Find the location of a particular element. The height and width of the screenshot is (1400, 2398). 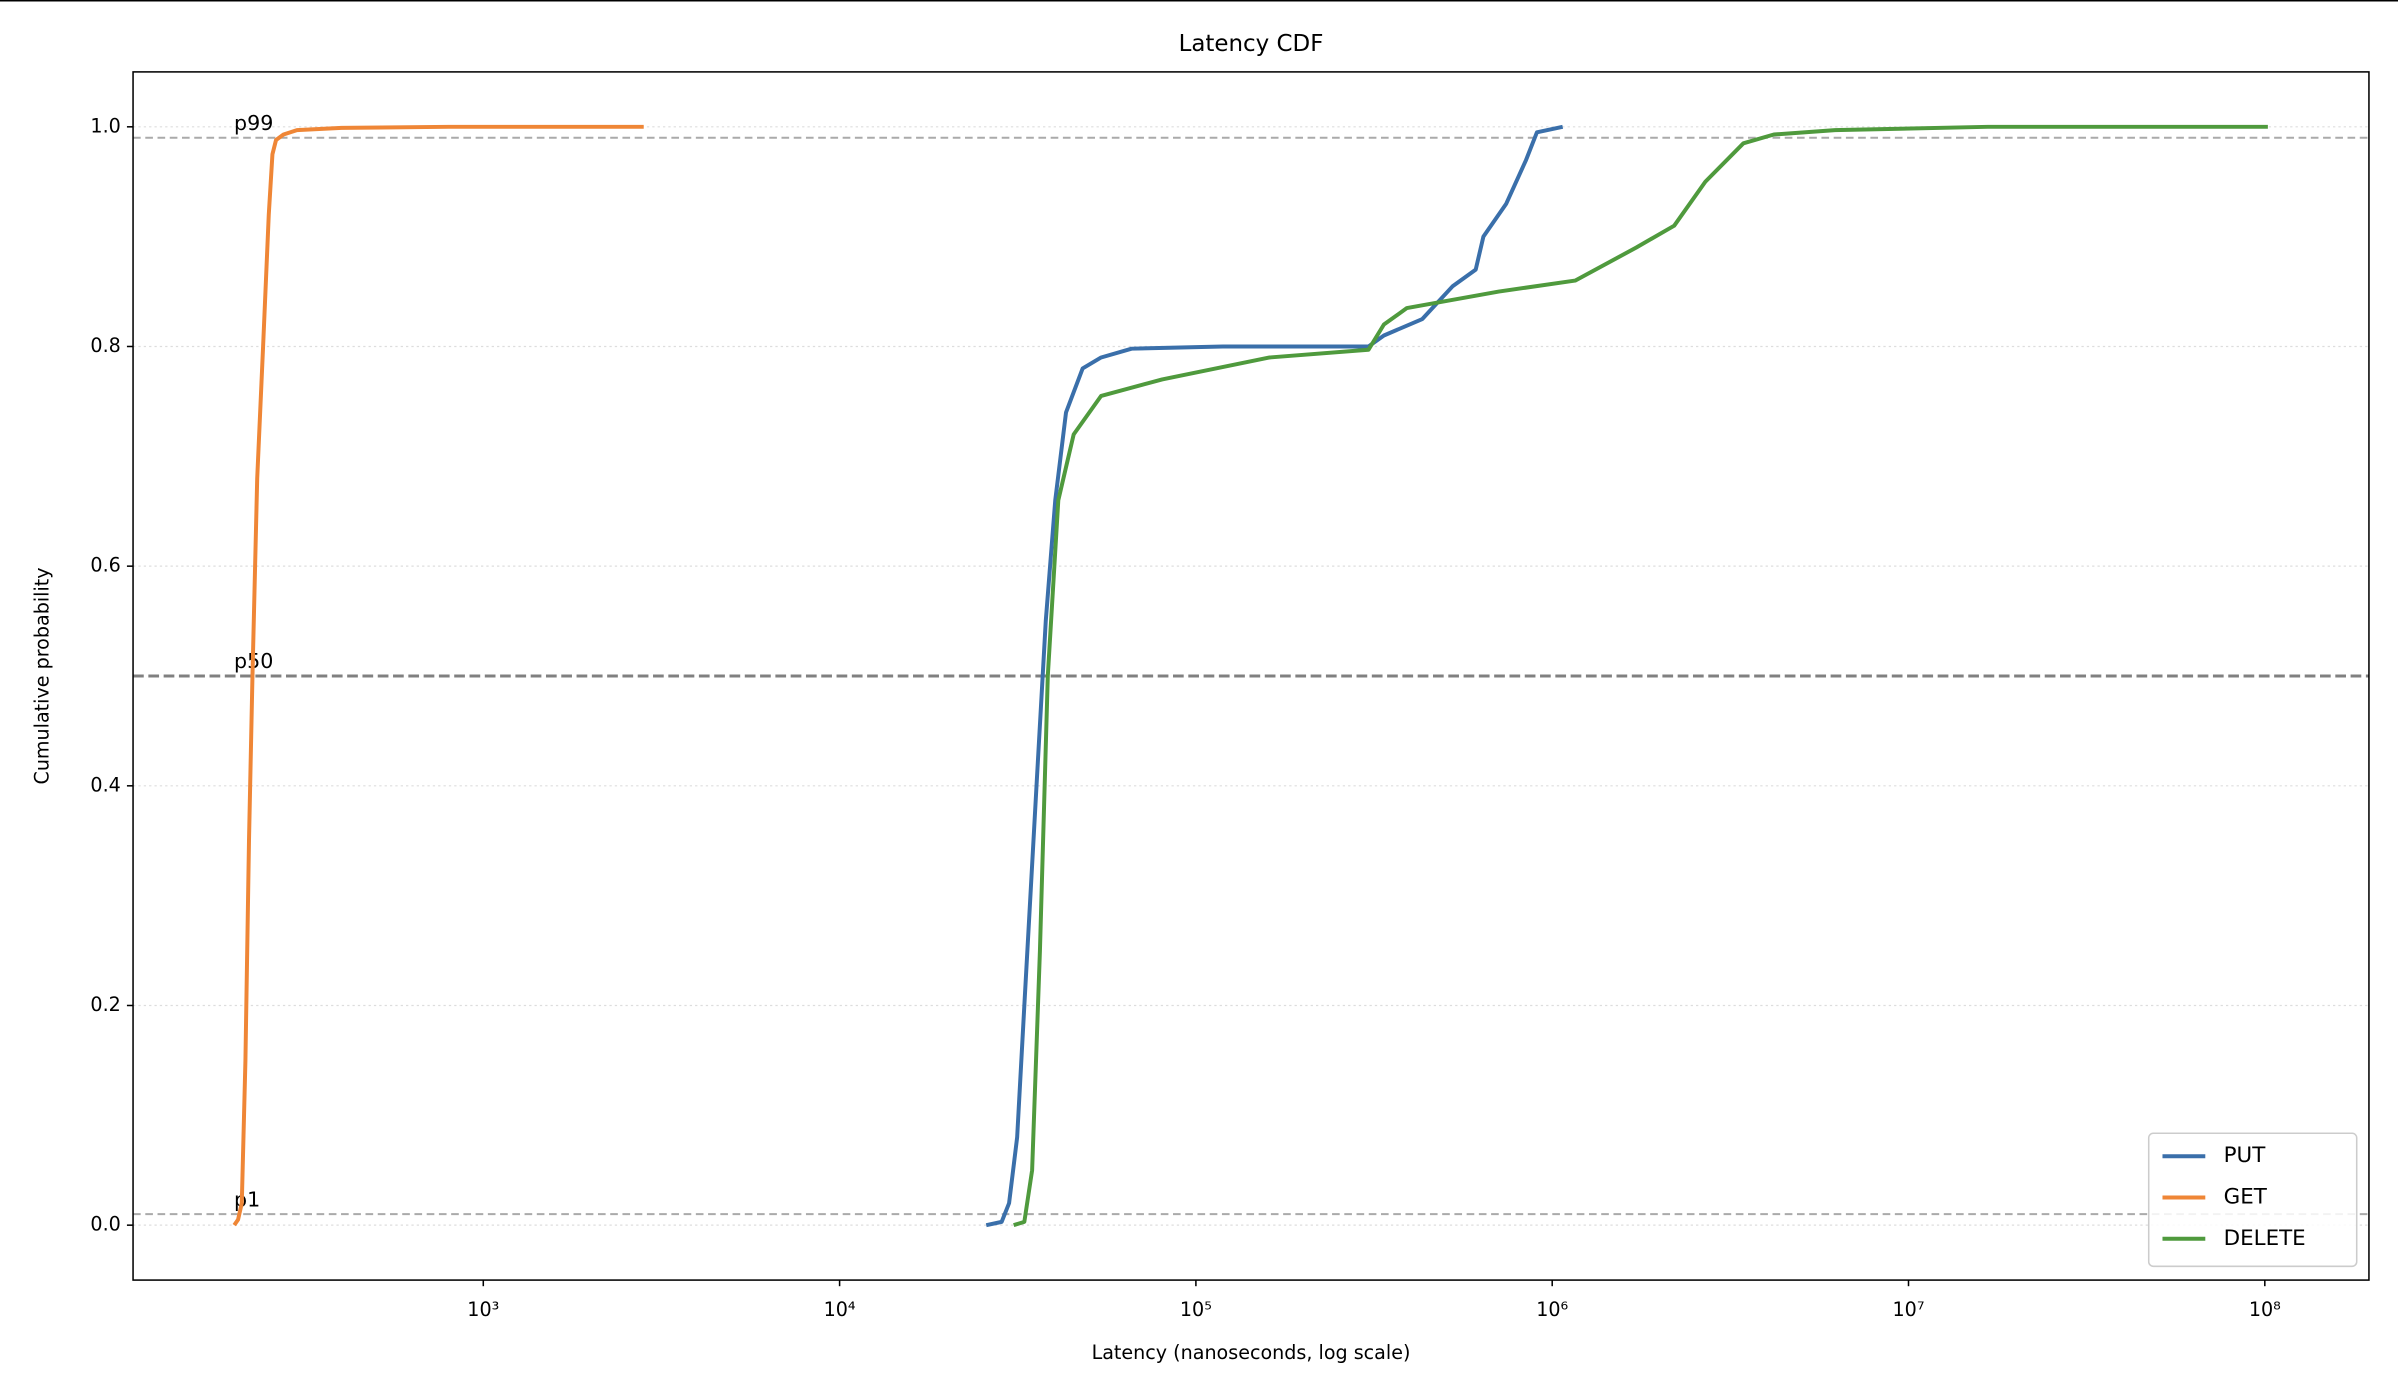

y-tick-label: 1.0 is located at coordinates (105, 125).